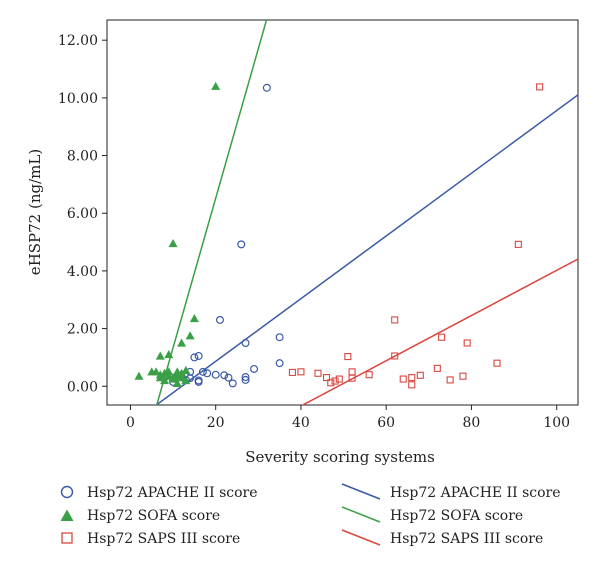  Describe the element at coordinates (78, 99) in the screenshot. I see `y-tick-label: 10.00` at that location.